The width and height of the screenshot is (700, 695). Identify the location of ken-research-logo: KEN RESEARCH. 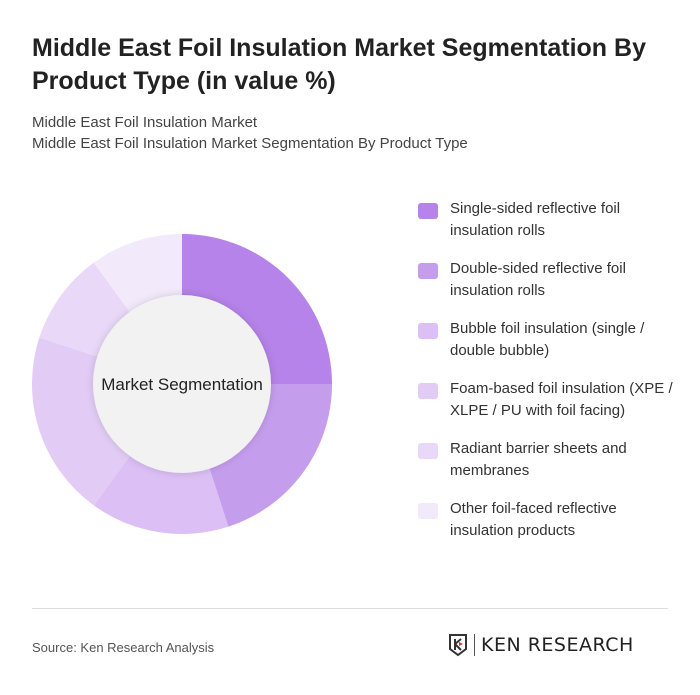
(541, 645).